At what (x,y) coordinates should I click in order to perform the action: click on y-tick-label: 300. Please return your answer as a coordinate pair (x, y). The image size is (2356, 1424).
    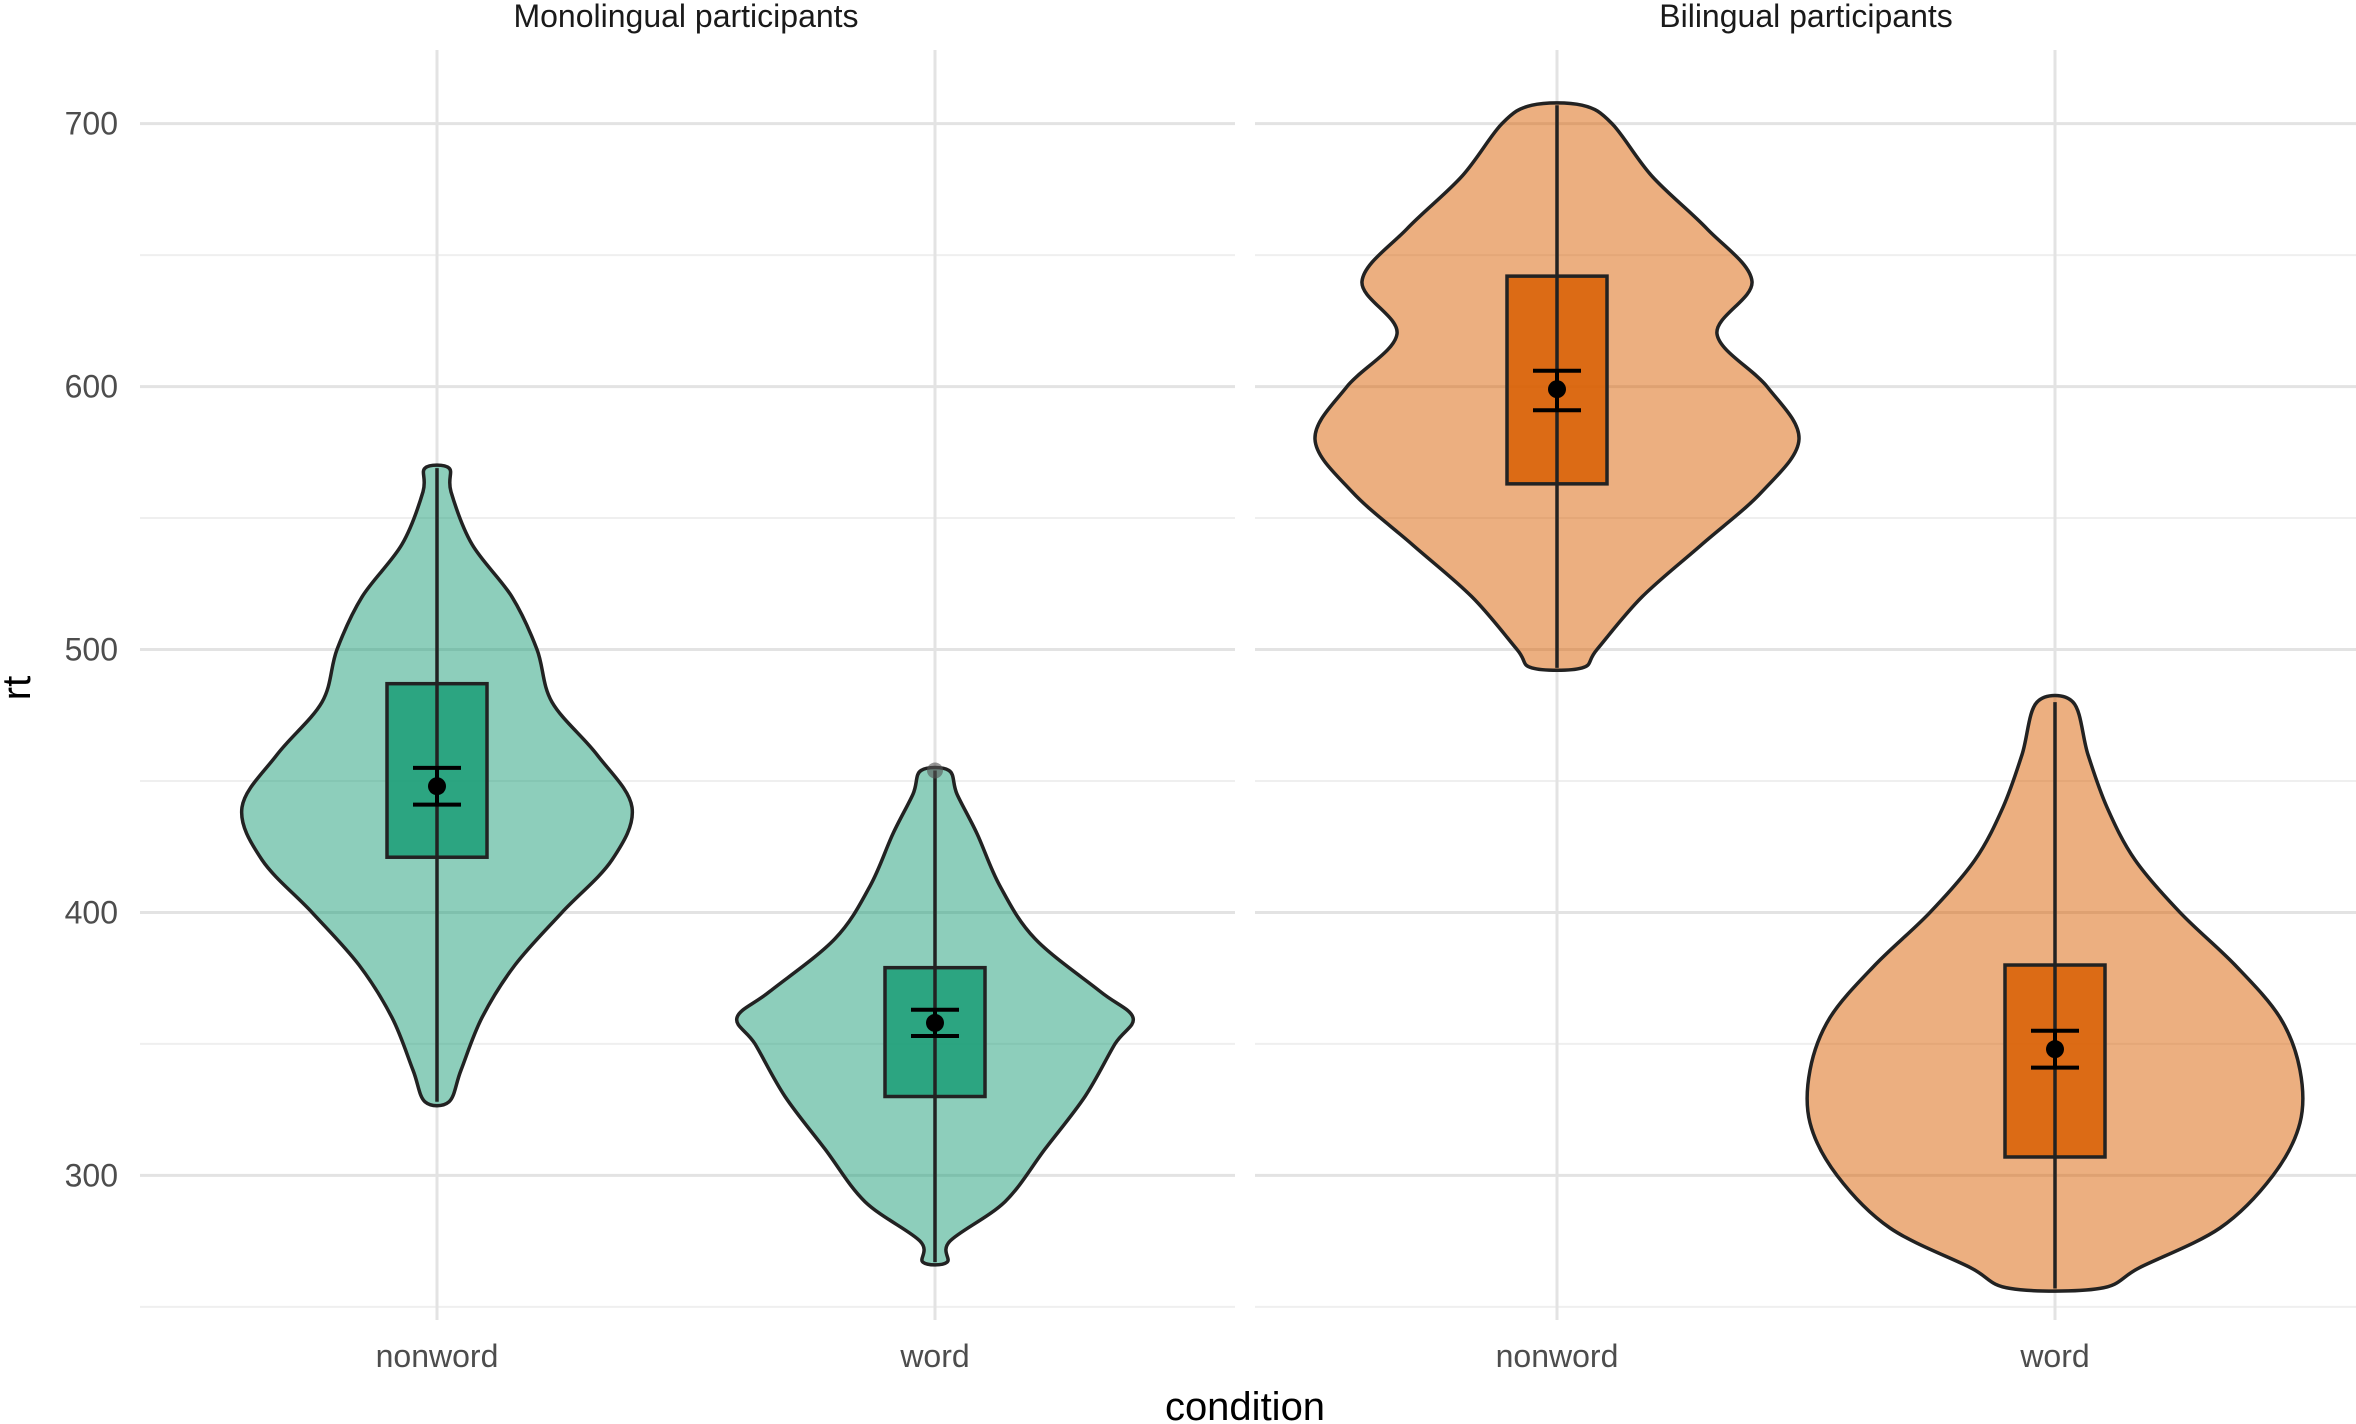
    Looking at the image, I should click on (91, 1175).